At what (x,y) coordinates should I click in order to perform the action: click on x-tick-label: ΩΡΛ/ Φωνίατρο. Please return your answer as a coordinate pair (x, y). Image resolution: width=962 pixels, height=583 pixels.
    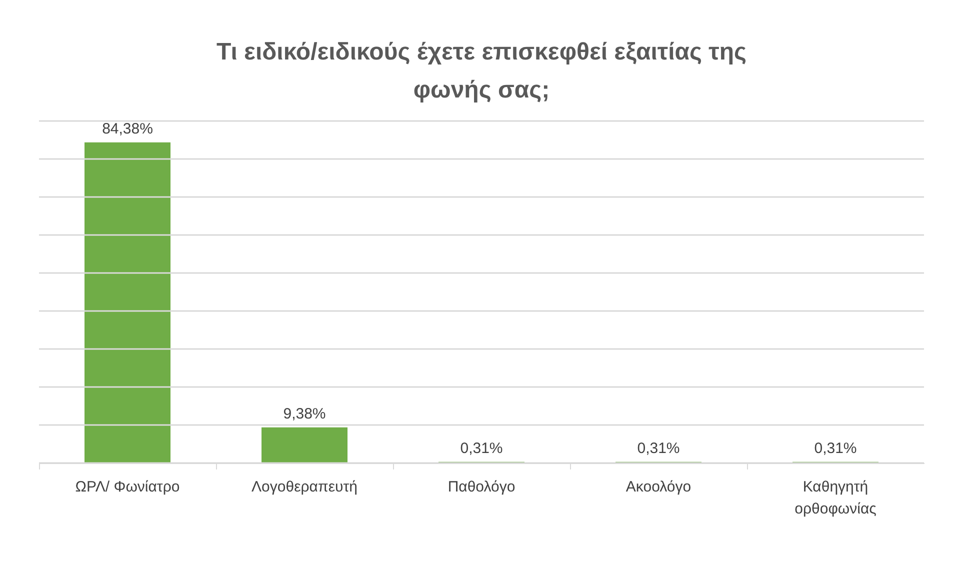
    Looking at the image, I should click on (127, 487).